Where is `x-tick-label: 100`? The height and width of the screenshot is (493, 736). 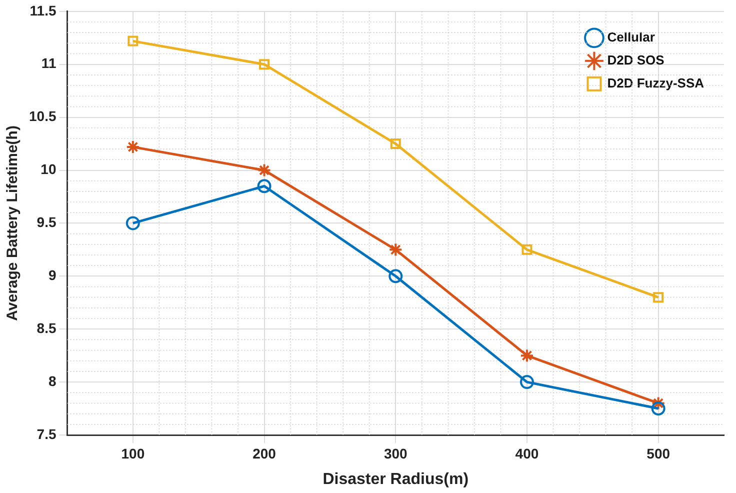 x-tick-label: 100 is located at coordinates (133, 453).